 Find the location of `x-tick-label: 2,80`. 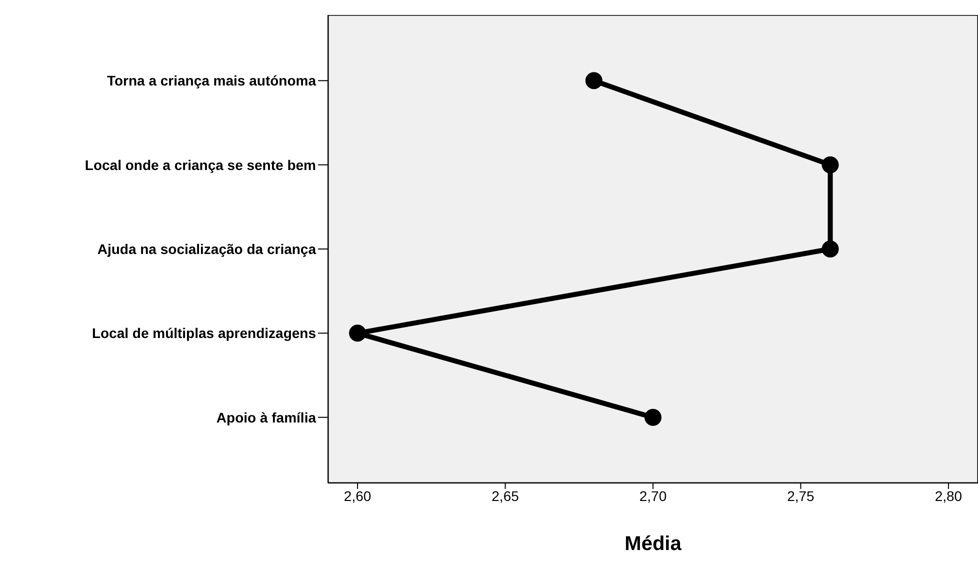

x-tick-label: 2,80 is located at coordinates (948, 496).